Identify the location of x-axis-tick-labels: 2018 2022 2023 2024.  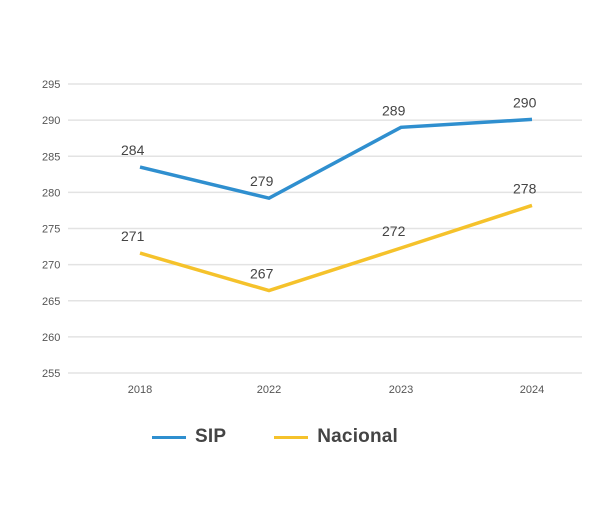
(336, 390).